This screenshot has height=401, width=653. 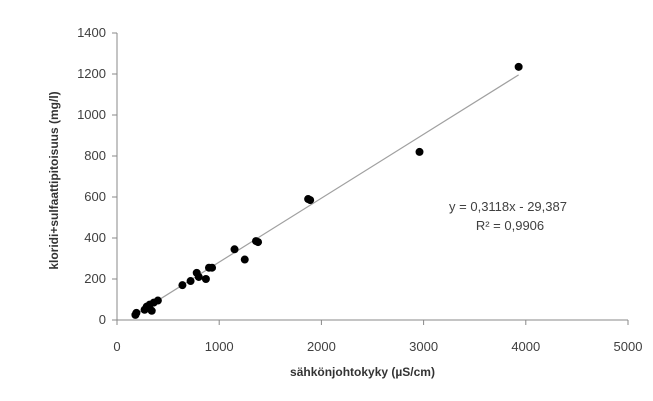 I want to click on x-tick-label: 2000, so click(x=321, y=346).